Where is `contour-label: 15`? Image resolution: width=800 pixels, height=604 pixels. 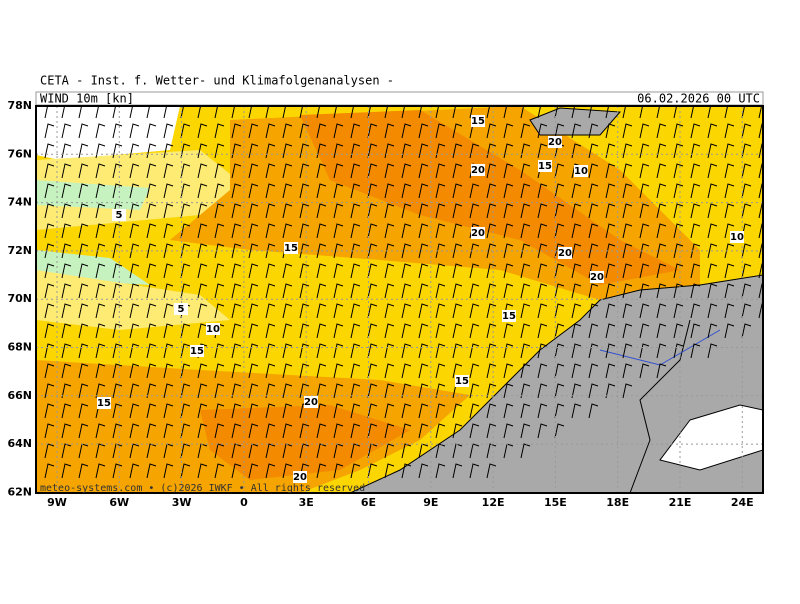 contour-label: 15 is located at coordinates (462, 381).